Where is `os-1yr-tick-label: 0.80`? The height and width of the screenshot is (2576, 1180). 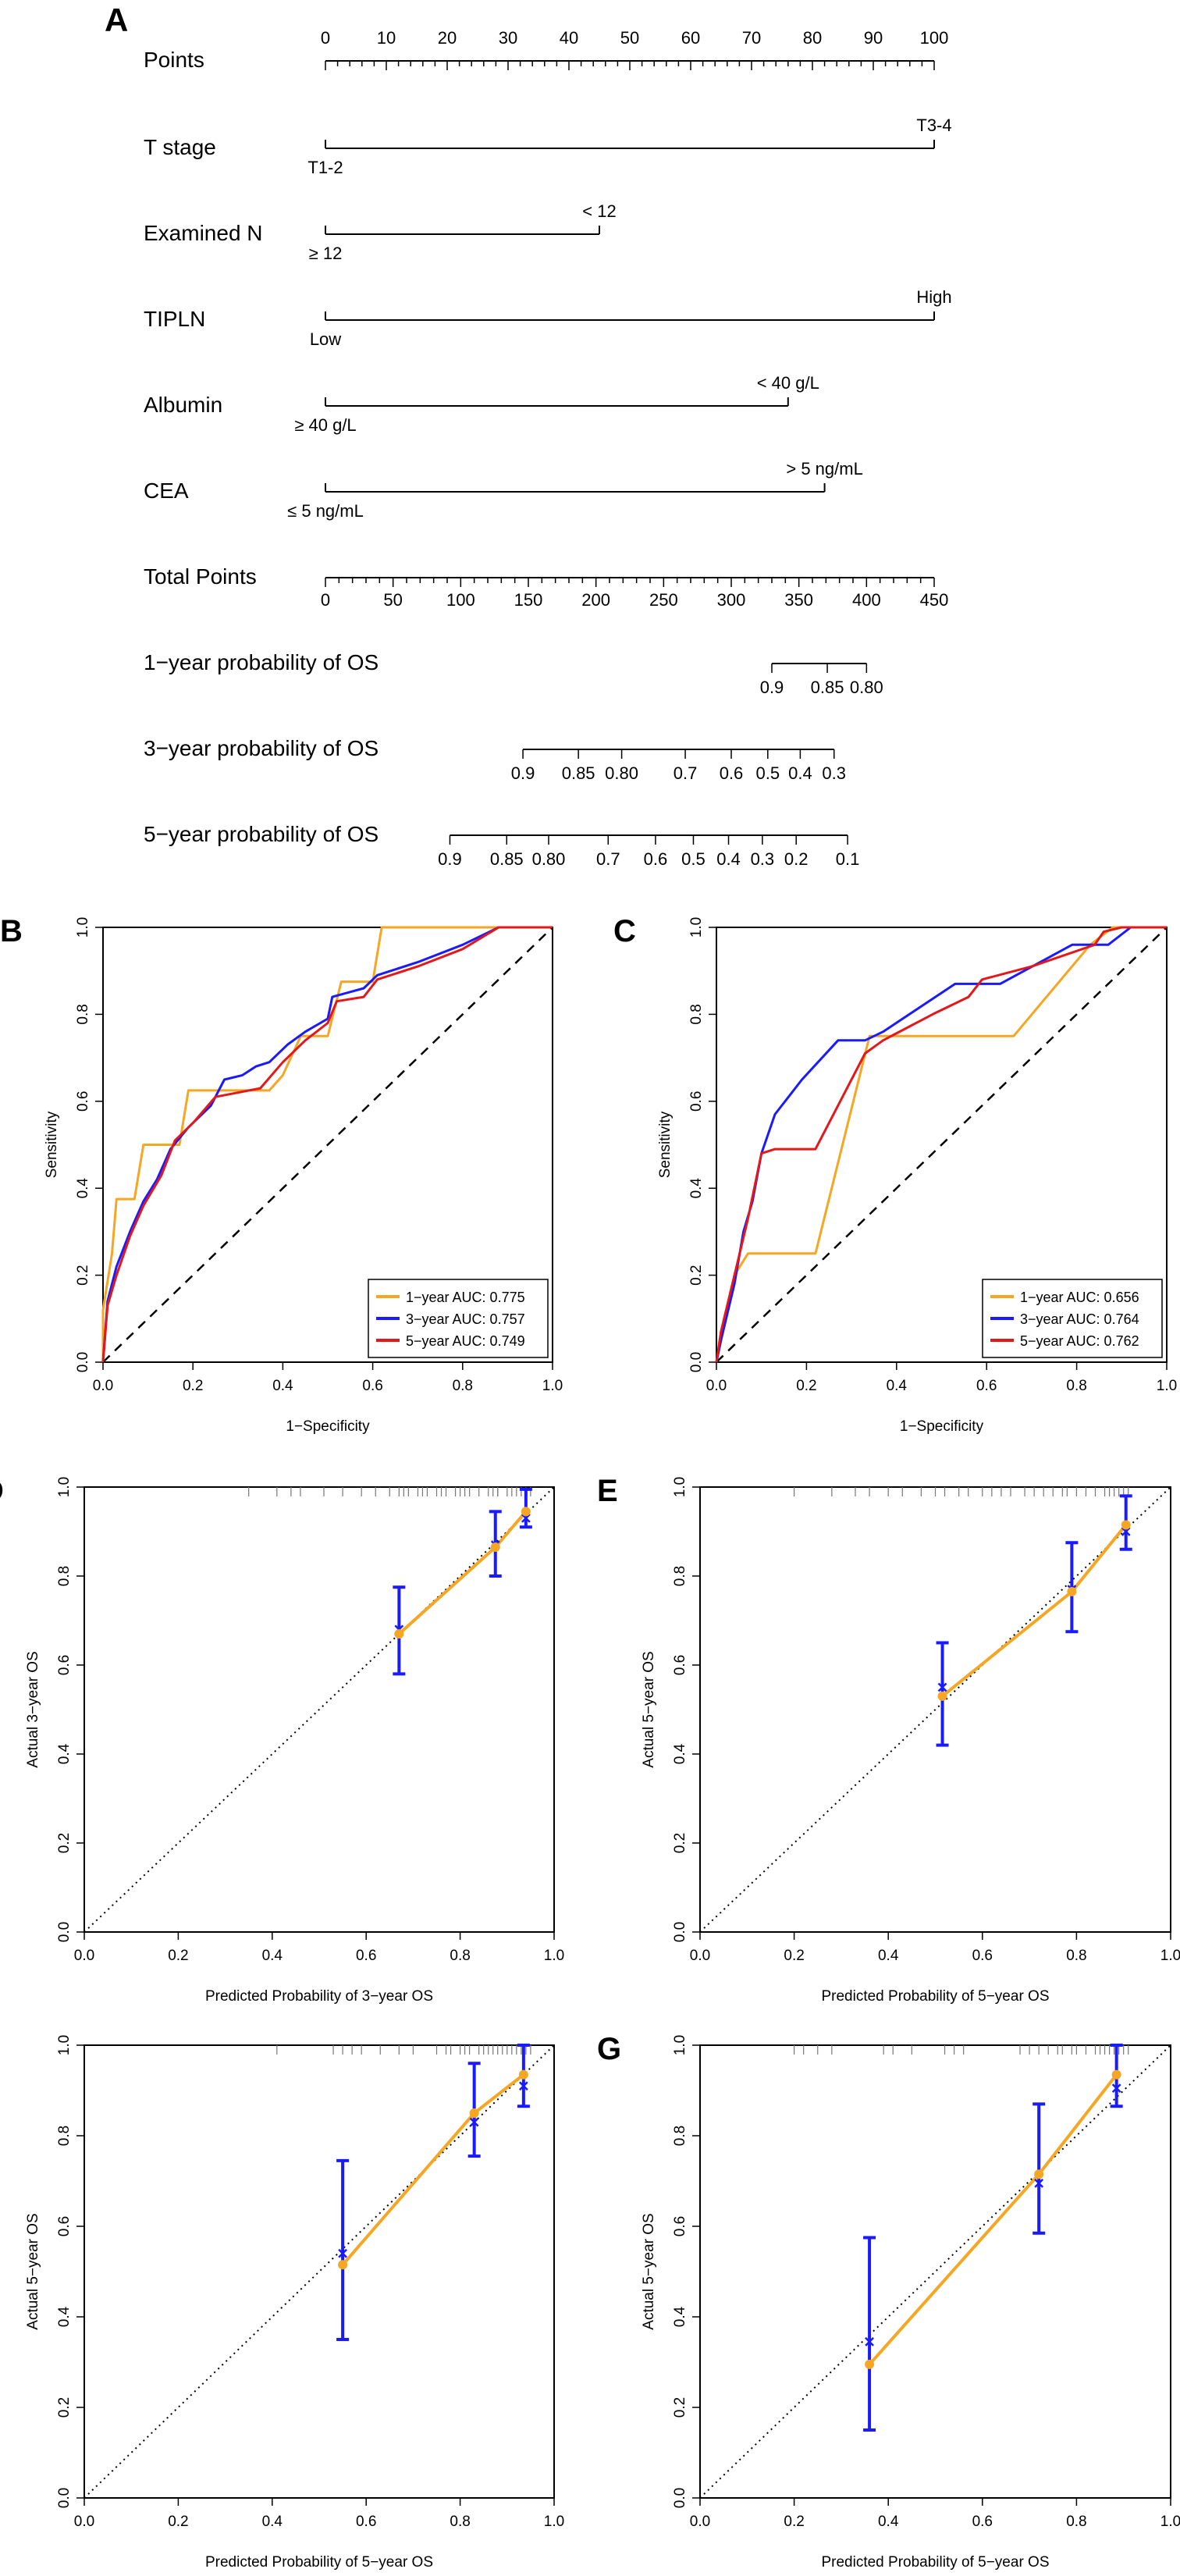 os-1yr-tick-label: 0.80 is located at coordinates (867, 687).